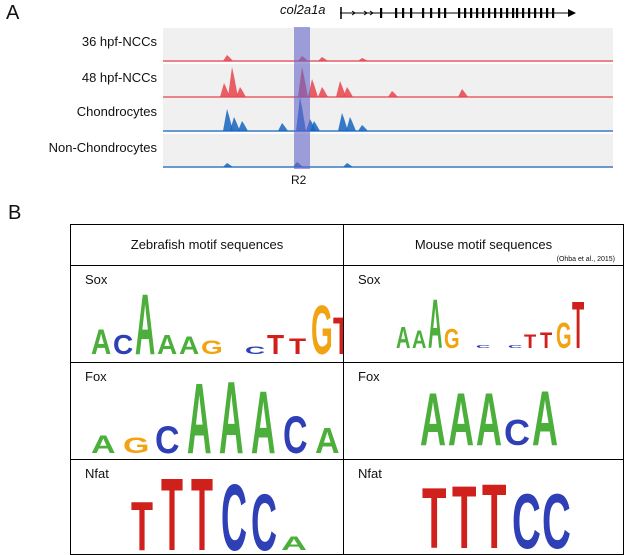  Describe the element at coordinates (119, 77) in the screenshot. I see `track-label: 48 hpf-NCCs` at that location.